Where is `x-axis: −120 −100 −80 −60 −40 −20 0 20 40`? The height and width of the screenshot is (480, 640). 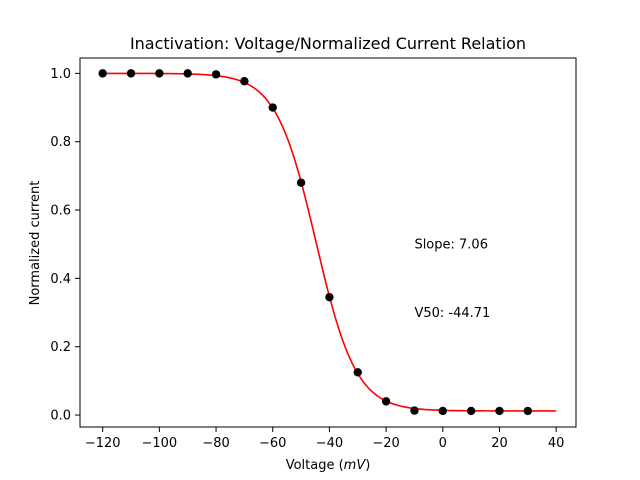
x-axis: −120 −100 −80 −60 −40 −20 0 20 40 is located at coordinates (325, 439).